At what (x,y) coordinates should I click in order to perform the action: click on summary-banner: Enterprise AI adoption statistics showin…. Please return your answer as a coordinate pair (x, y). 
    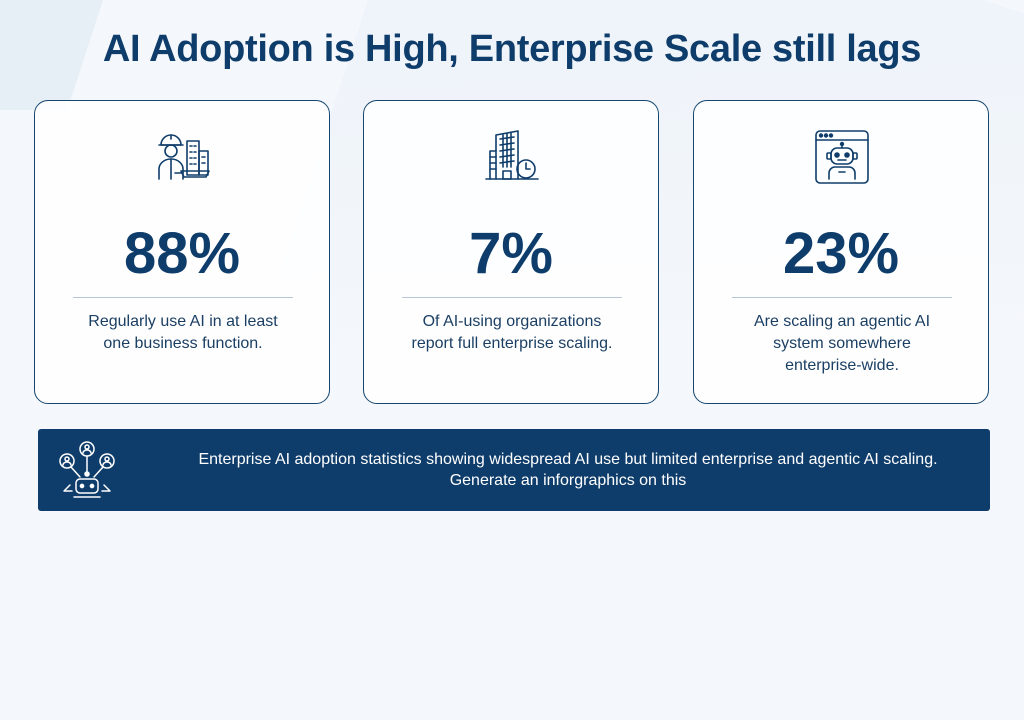
    Looking at the image, I should click on (514, 470).